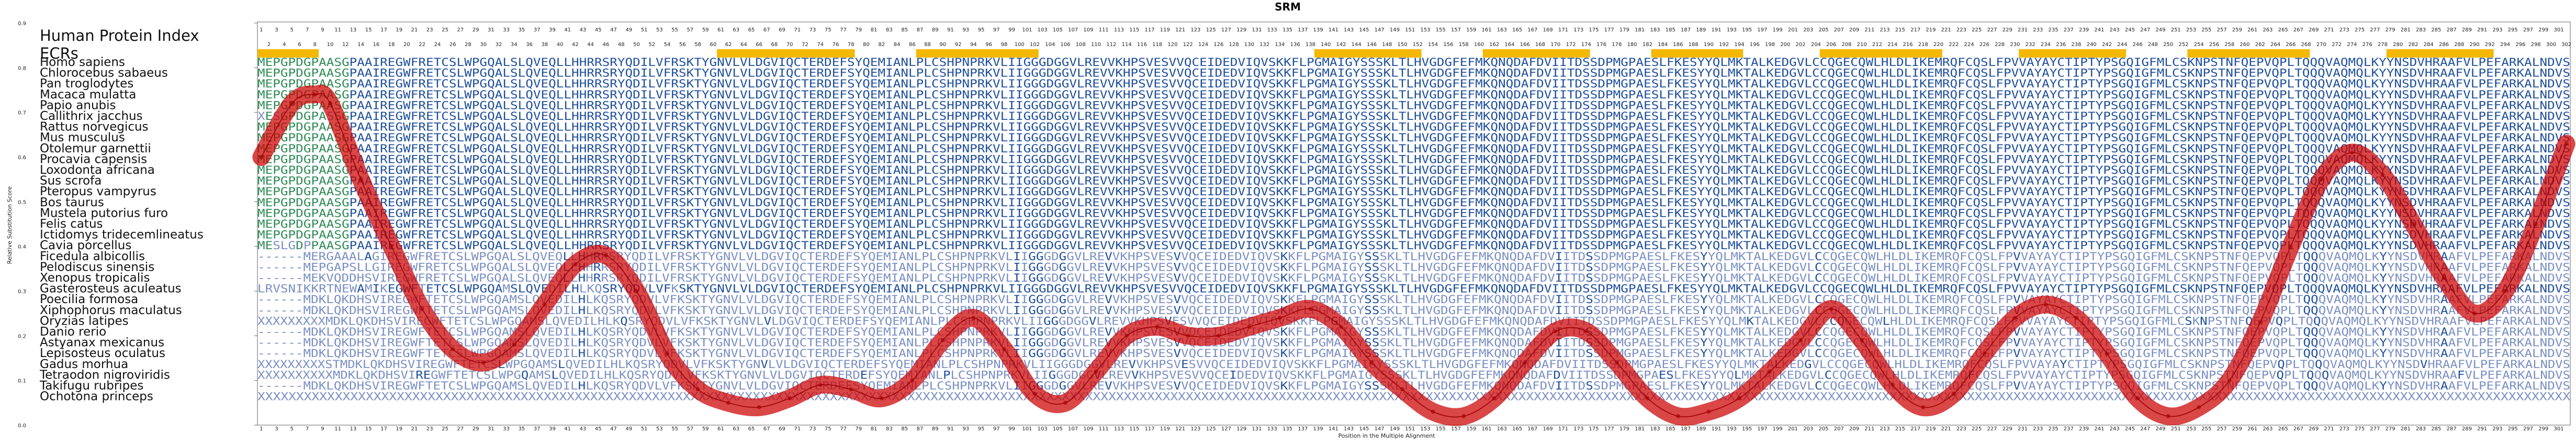 The width and height of the screenshot is (2576, 445). What do you see at coordinates (1456, 30) in the screenshot?
I see `index-tick-157: 157` at bounding box center [1456, 30].